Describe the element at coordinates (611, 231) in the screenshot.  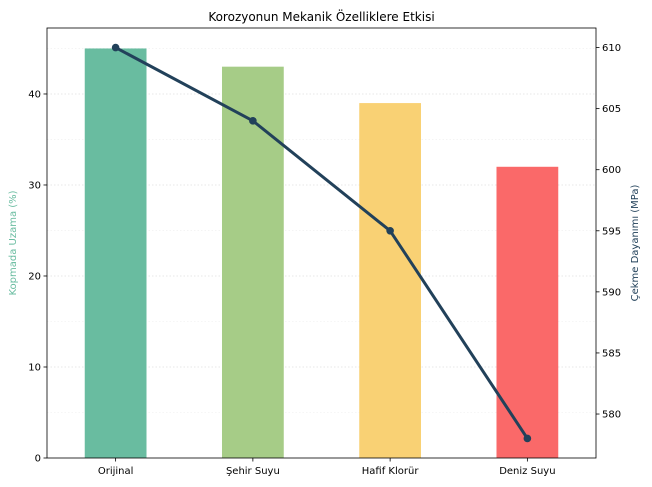
I see `right-tick-label: 595` at that location.